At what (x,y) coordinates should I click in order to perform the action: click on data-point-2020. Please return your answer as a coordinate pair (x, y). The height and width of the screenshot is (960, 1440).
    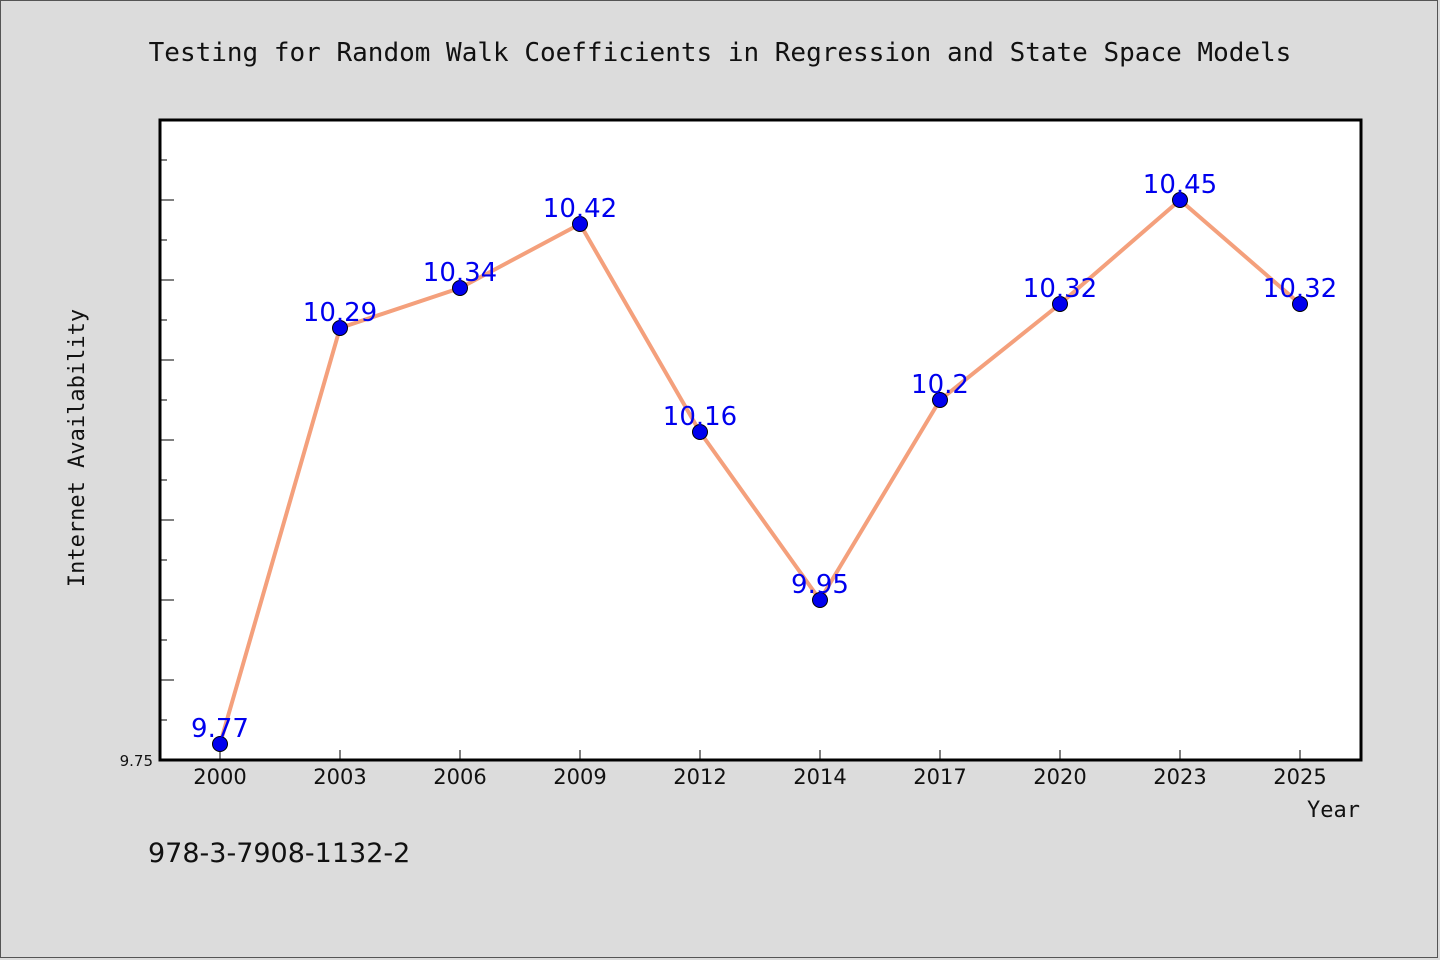
    Looking at the image, I should click on (1060, 304).